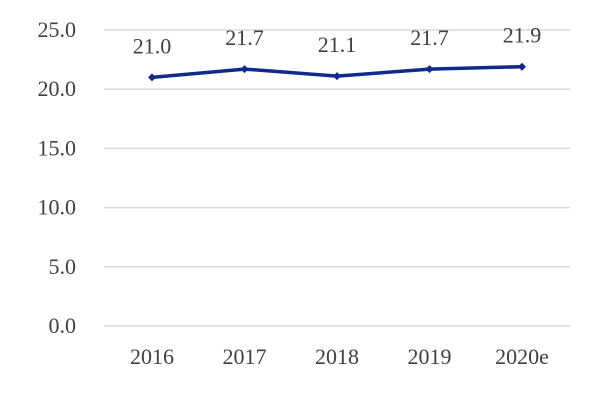 This screenshot has height=400, width=600. Describe the element at coordinates (57, 207) in the screenshot. I see `y-tick-label: 10.0` at that location.